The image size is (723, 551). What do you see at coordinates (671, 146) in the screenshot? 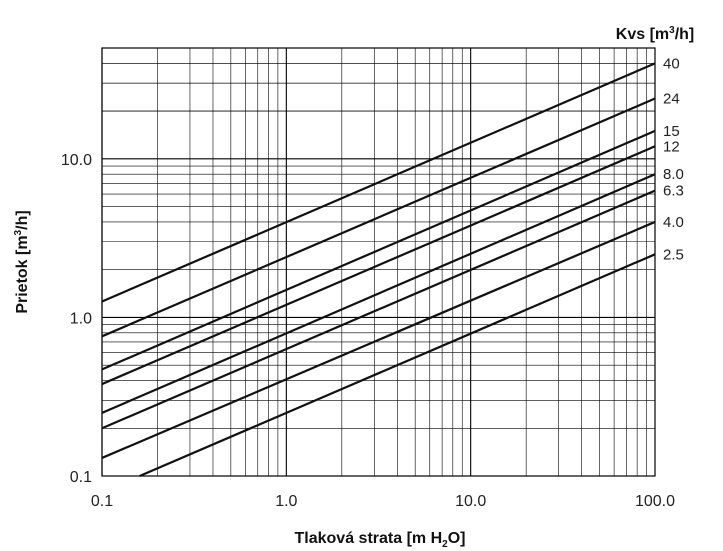
I see `series-label-12: 12` at bounding box center [671, 146].